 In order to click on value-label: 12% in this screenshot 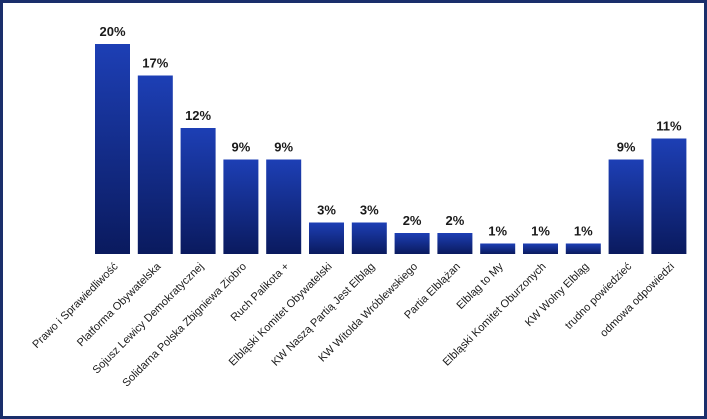, I will do `click(198, 115)`.